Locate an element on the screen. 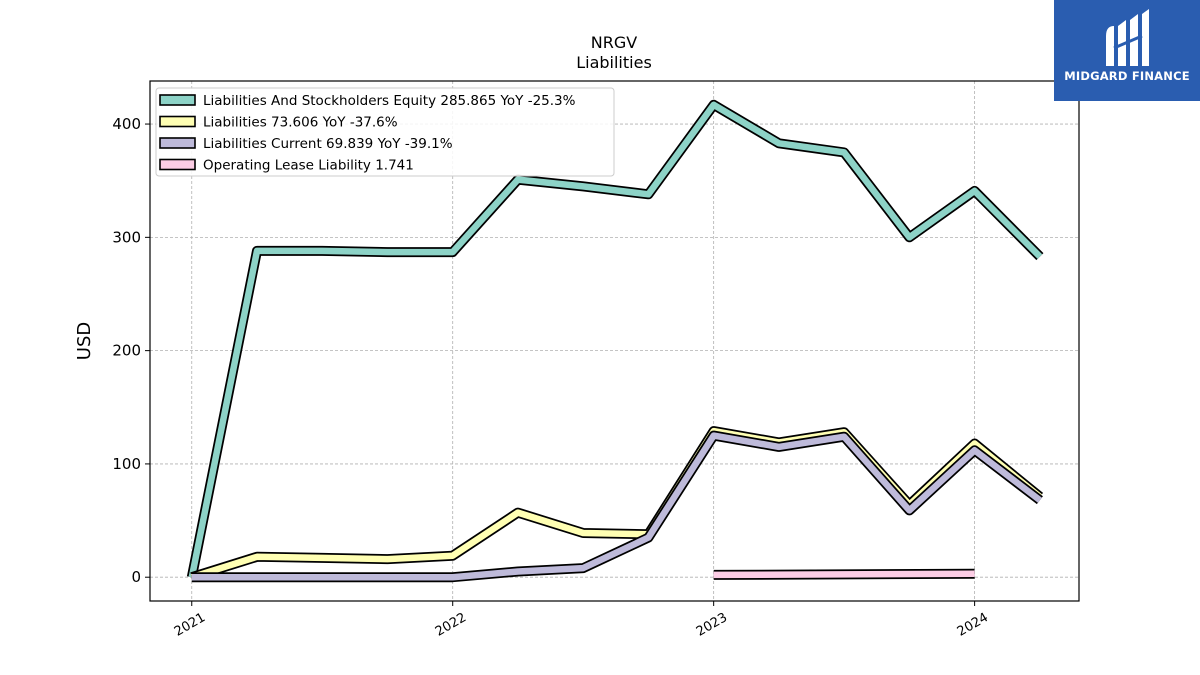 The height and width of the screenshot is (675, 1200). y-tick-label: 100 is located at coordinates (126, 464).